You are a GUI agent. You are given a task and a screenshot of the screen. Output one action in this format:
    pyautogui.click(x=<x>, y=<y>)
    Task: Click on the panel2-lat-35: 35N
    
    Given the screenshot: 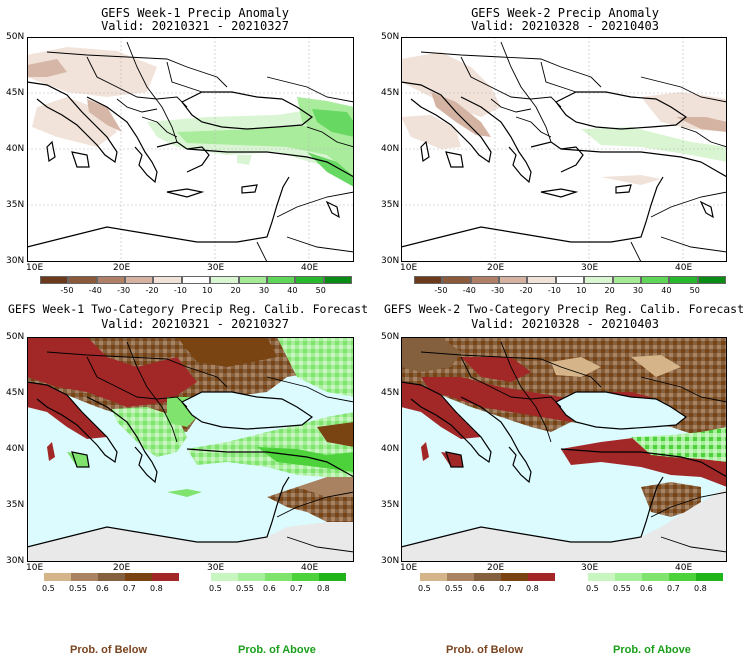 What is the action you would take?
    pyautogui.click(x=390, y=205)
    